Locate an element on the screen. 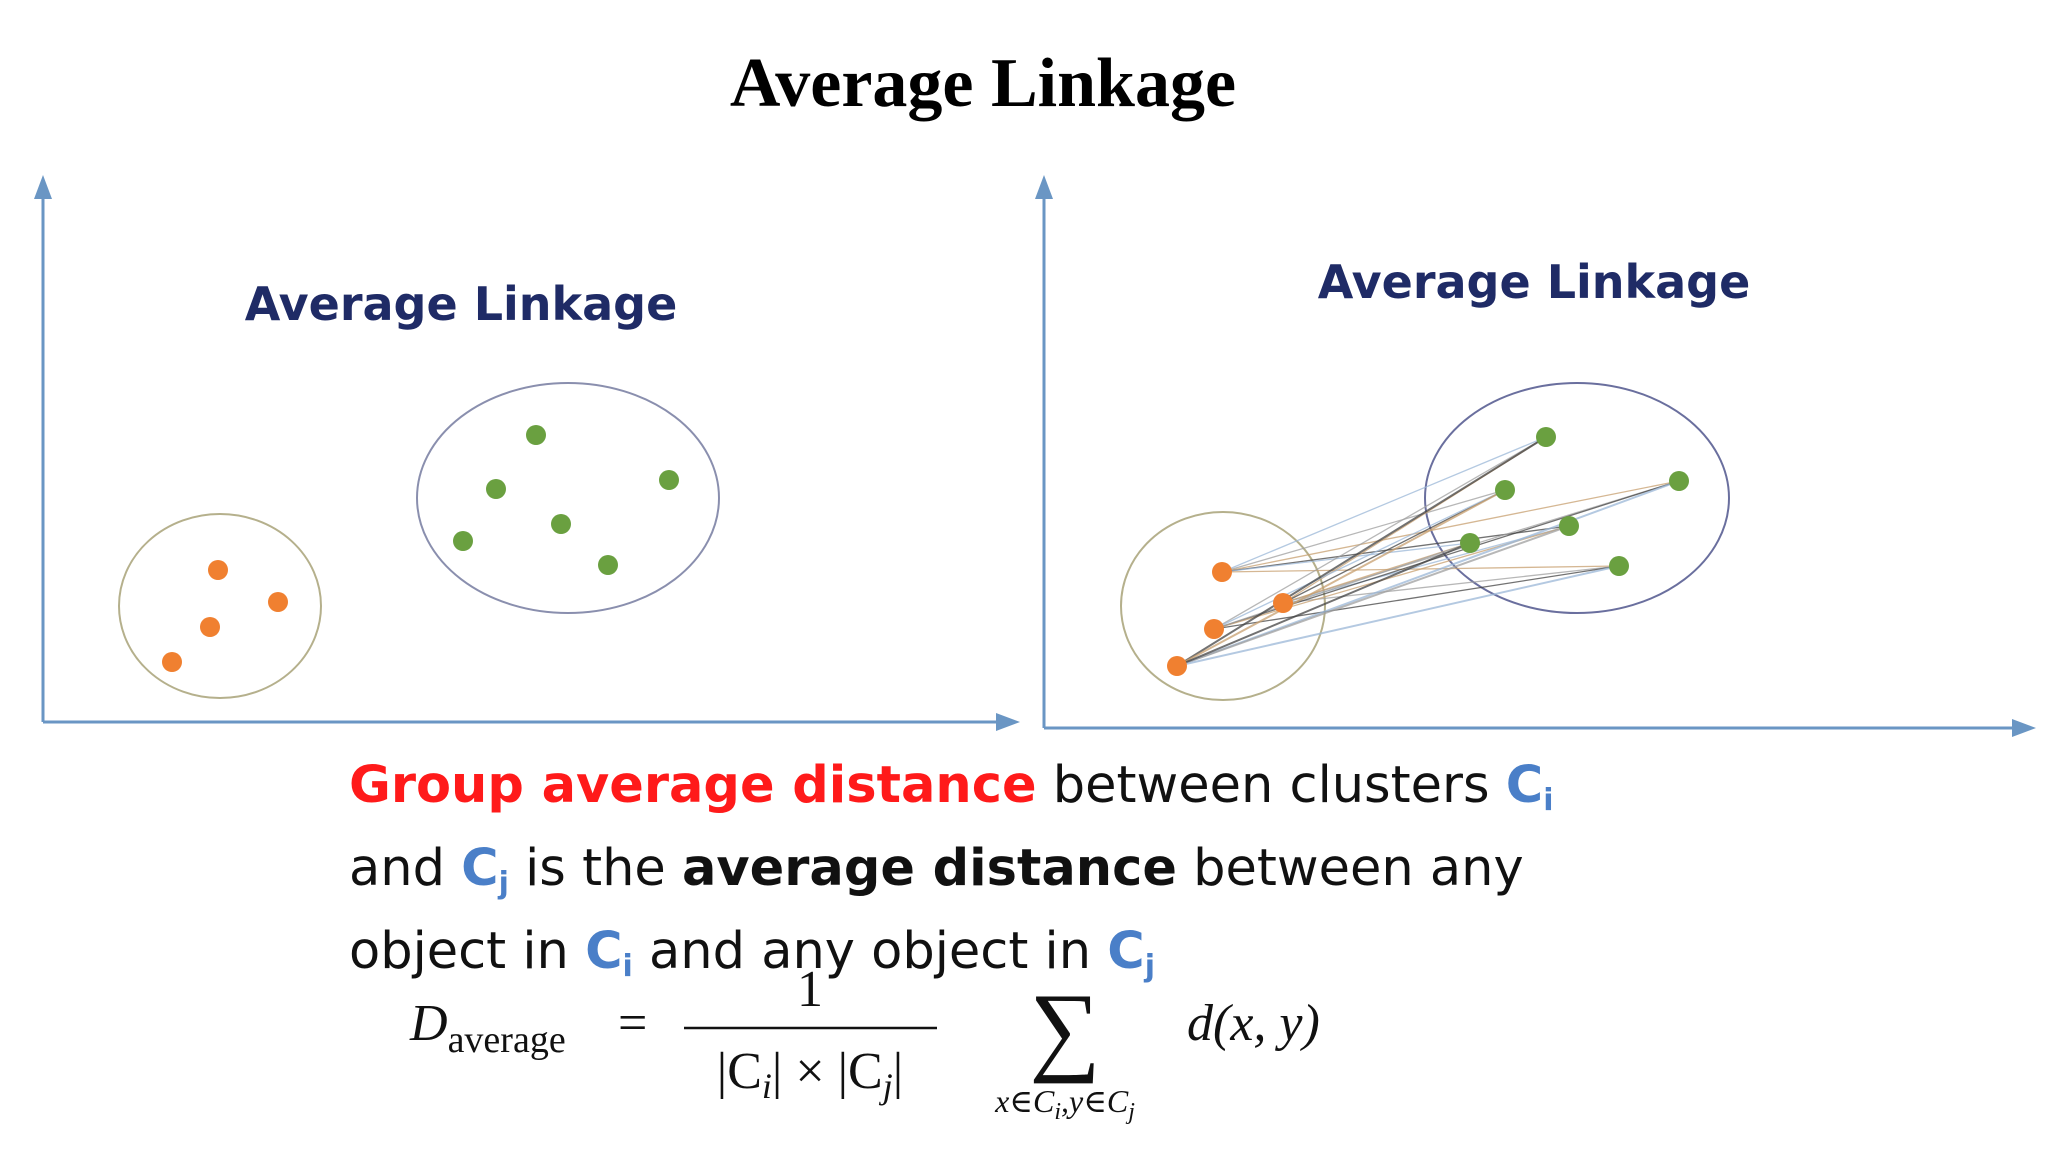 This screenshot has height=1152, width=2048. denominator: |Ci| × |Cj| is located at coordinates (810, 1074).